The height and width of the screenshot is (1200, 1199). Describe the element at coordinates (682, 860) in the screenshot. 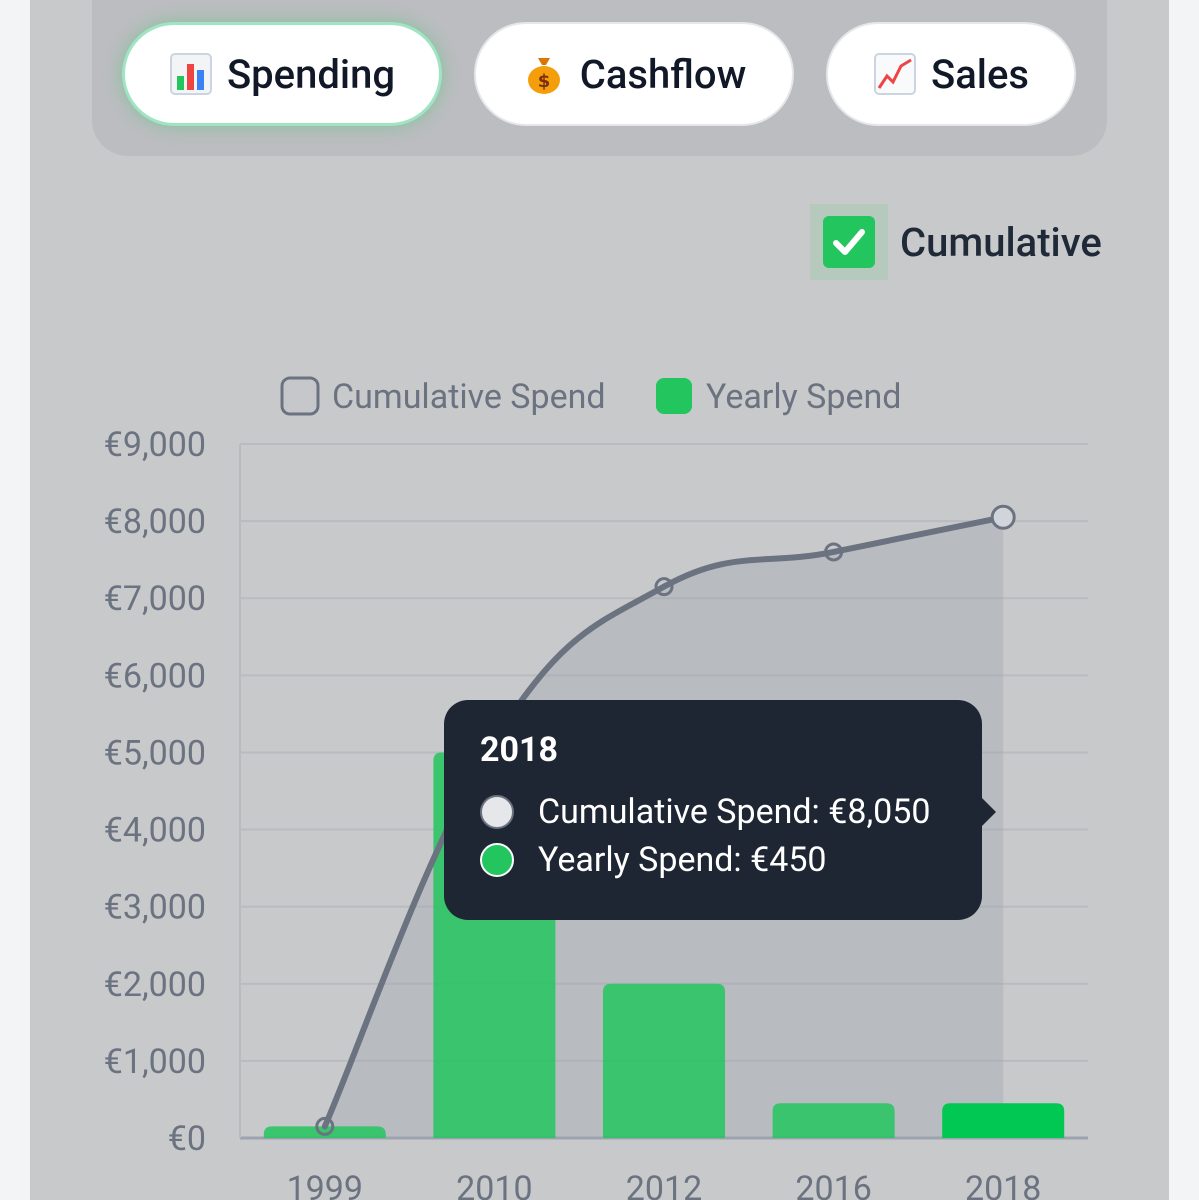

I see `tooltip-text-yearly: Yearly Spend: €450` at that location.